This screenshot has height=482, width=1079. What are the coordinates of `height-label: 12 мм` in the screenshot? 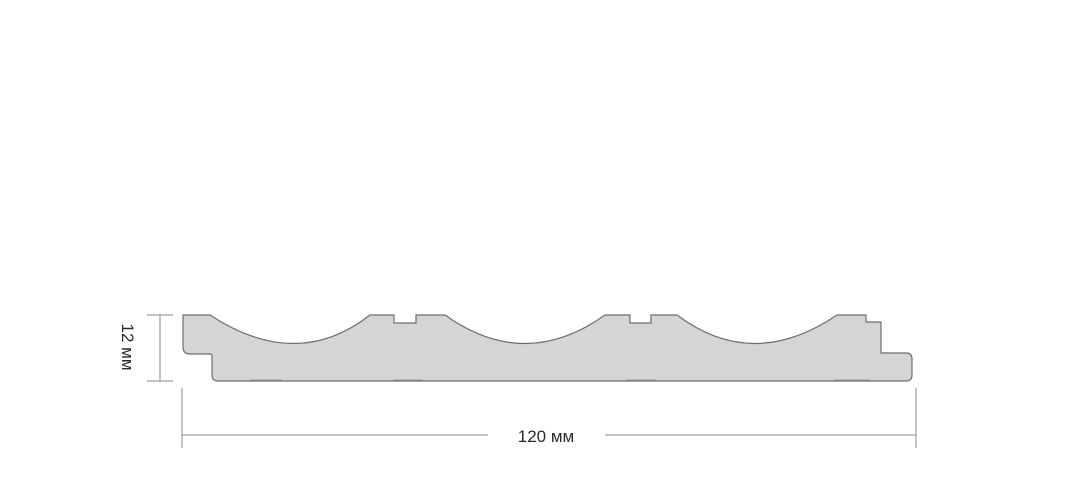 It's located at (127, 346).